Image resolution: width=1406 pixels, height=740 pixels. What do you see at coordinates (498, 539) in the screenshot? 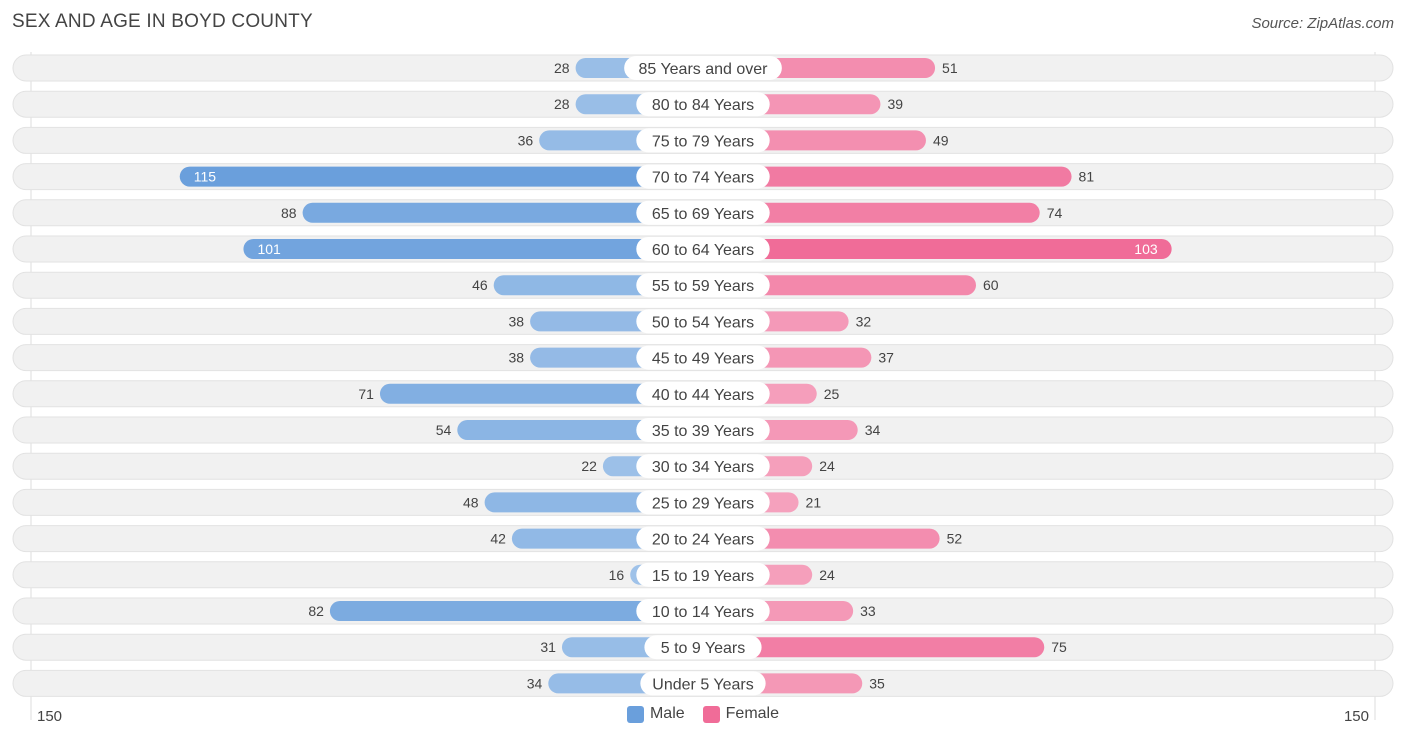
I see `male-value-label: 42` at bounding box center [498, 539].